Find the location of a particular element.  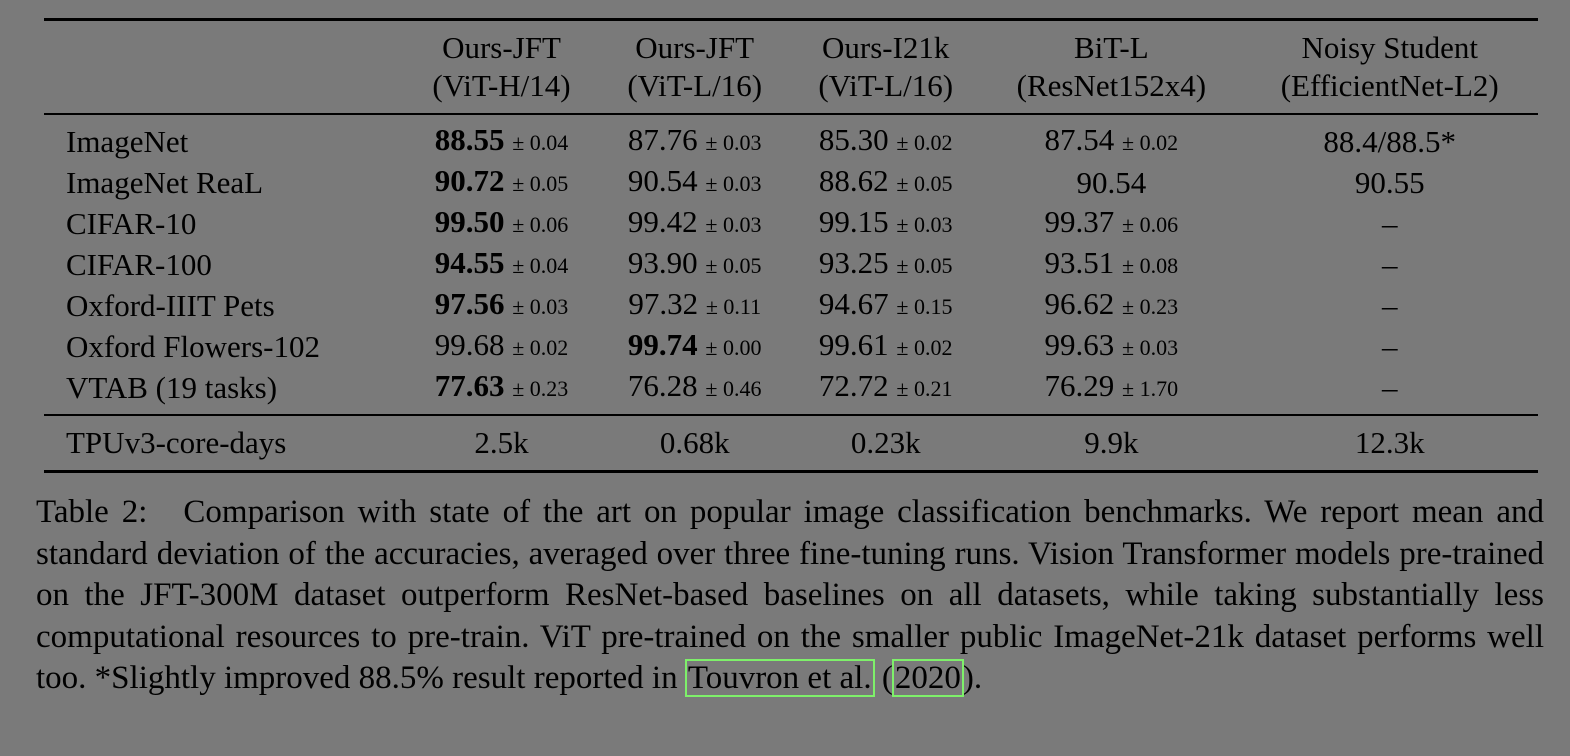

table-cell: 97.32 ± 0.11 is located at coordinates (694, 305).